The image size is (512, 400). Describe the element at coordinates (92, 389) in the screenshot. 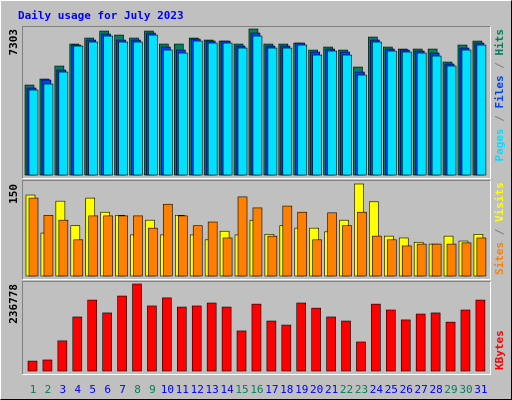

I see `x-tick-label: 5` at that location.